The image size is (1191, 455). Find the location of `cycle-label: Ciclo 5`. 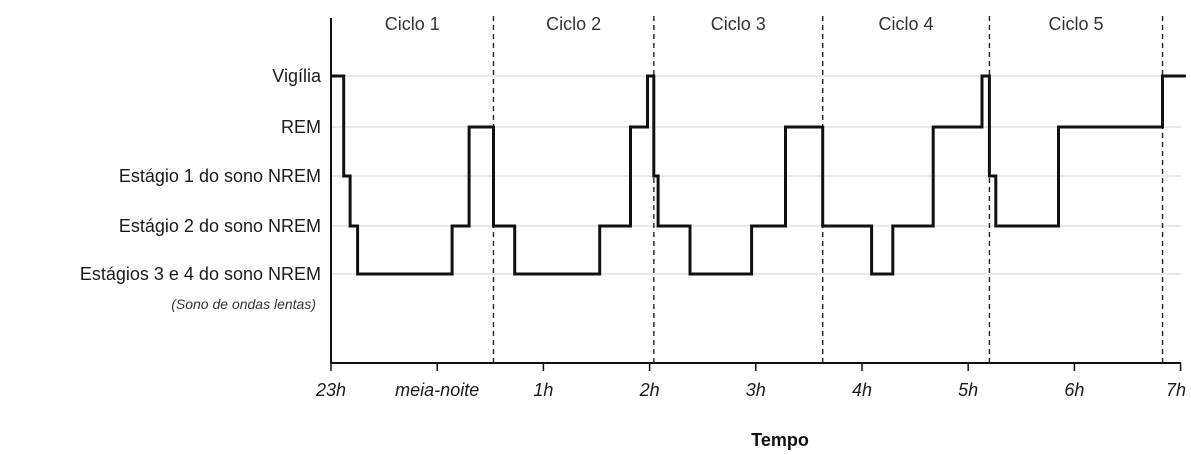

cycle-label: Ciclo 5 is located at coordinates (1075, 24).